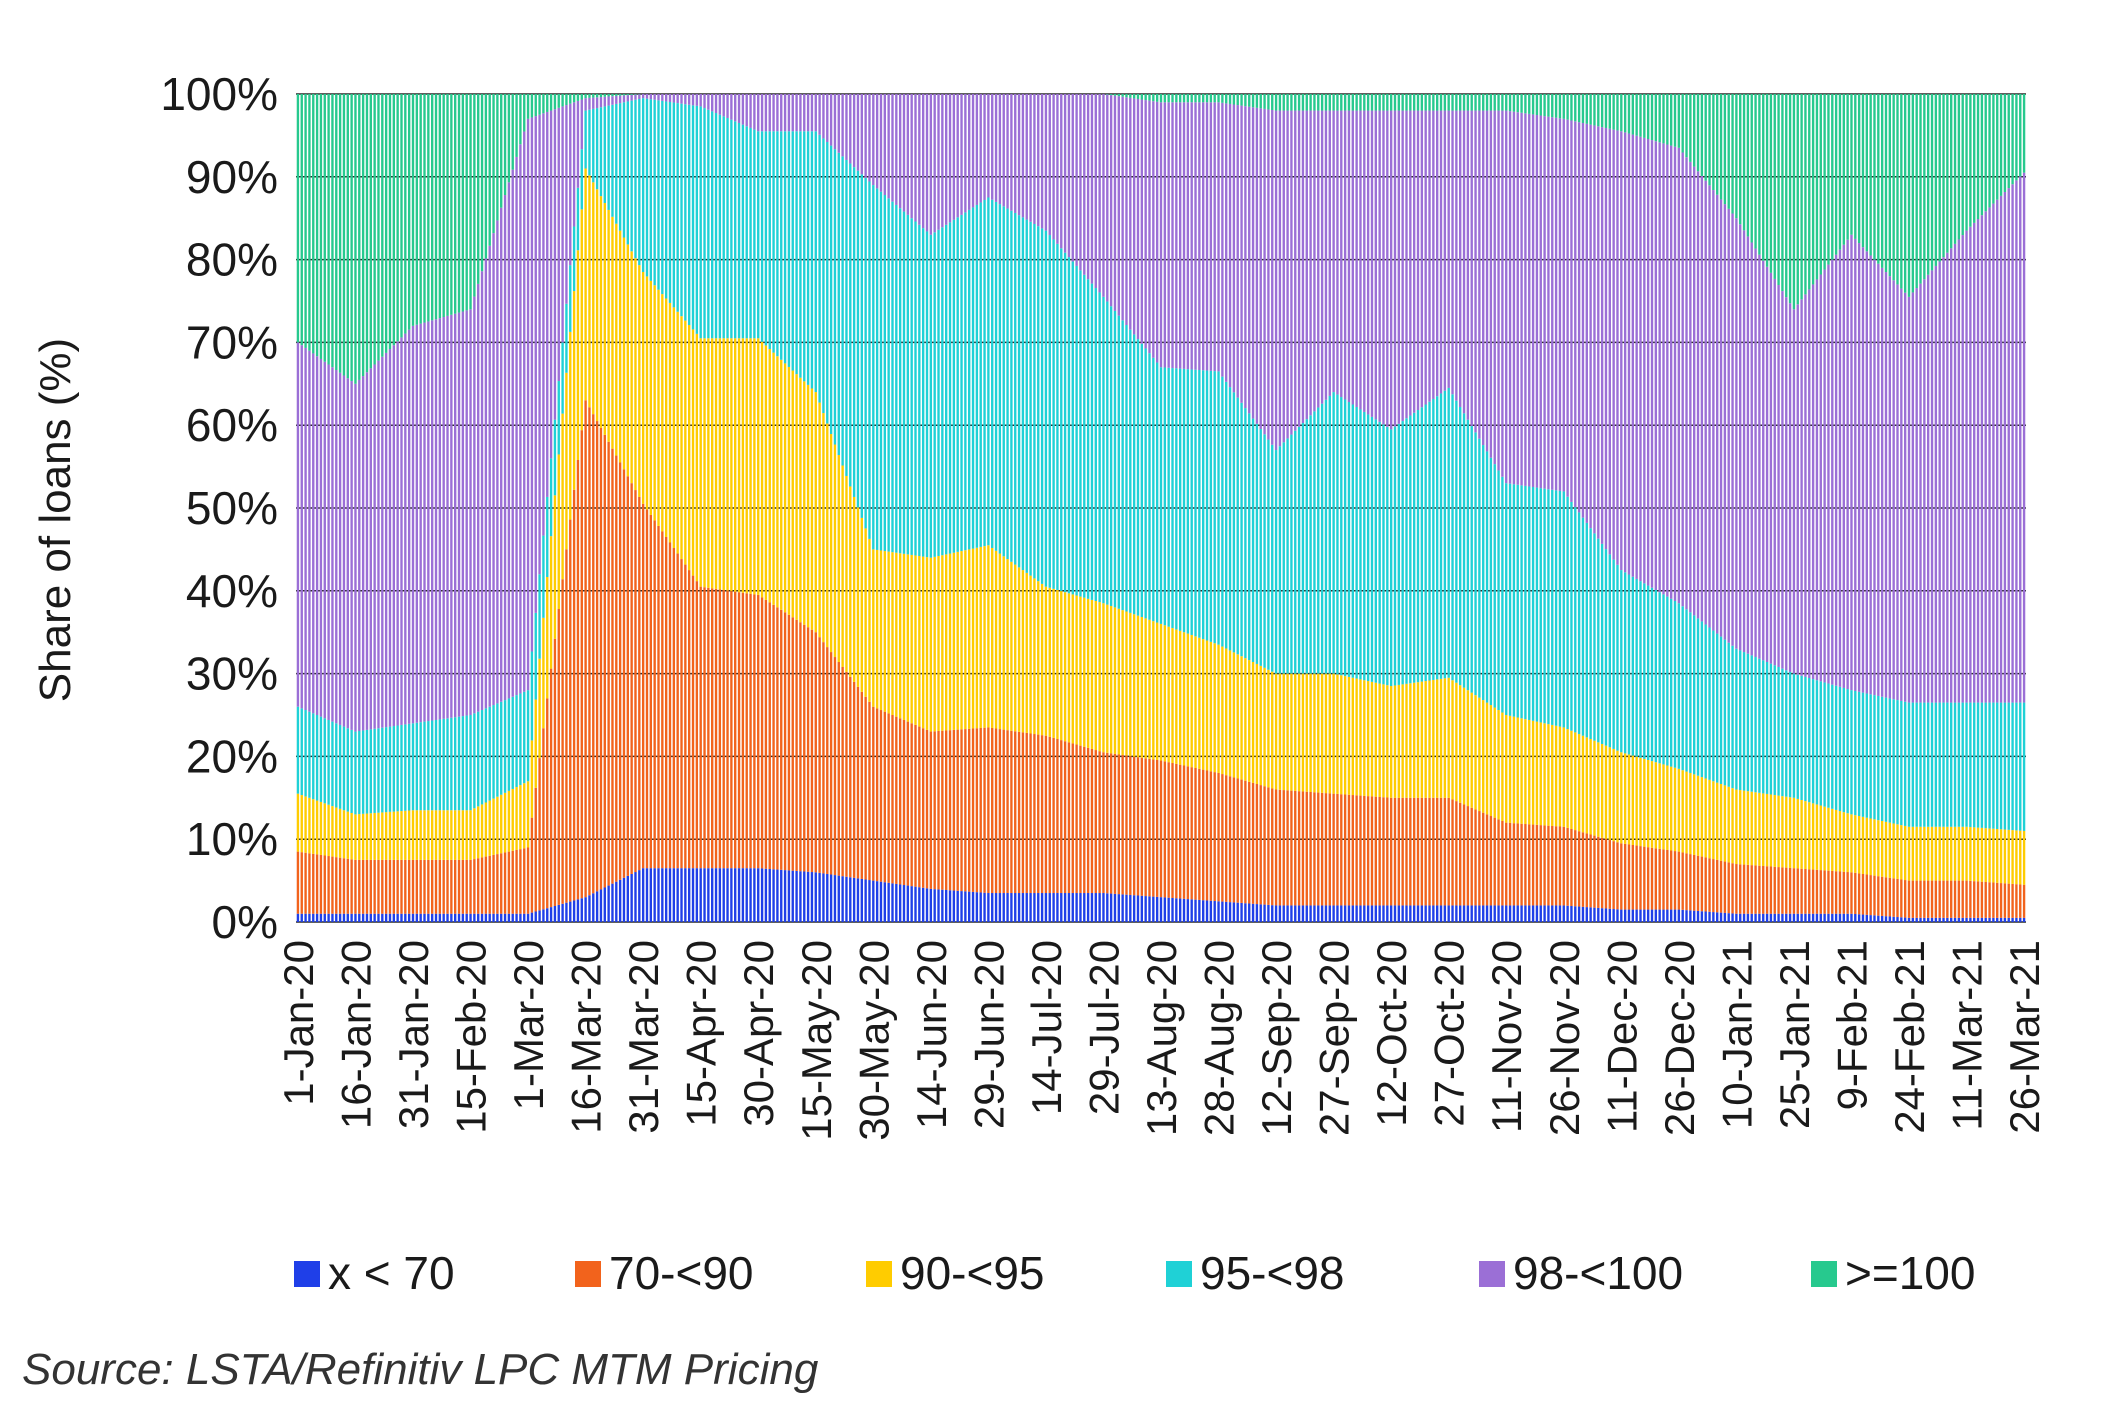  Describe the element at coordinates (1104, 1027) in the screenshot. I see `x-tick-label: 29-Jul-20` at that location.